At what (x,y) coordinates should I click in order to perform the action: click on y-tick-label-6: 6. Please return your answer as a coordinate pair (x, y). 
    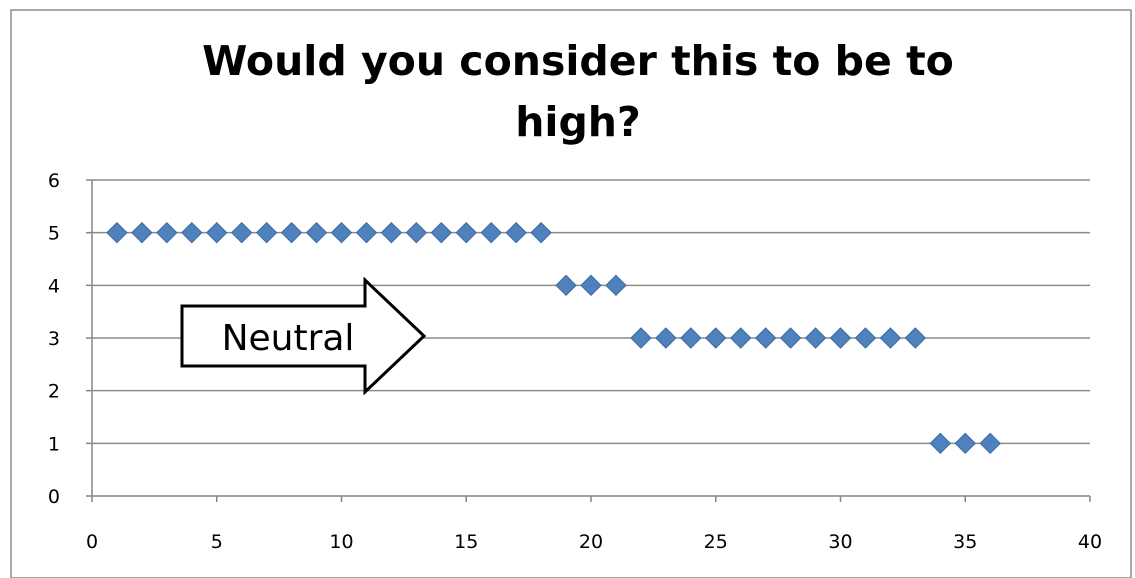
    Looking at the image, I should click on (54, 181).